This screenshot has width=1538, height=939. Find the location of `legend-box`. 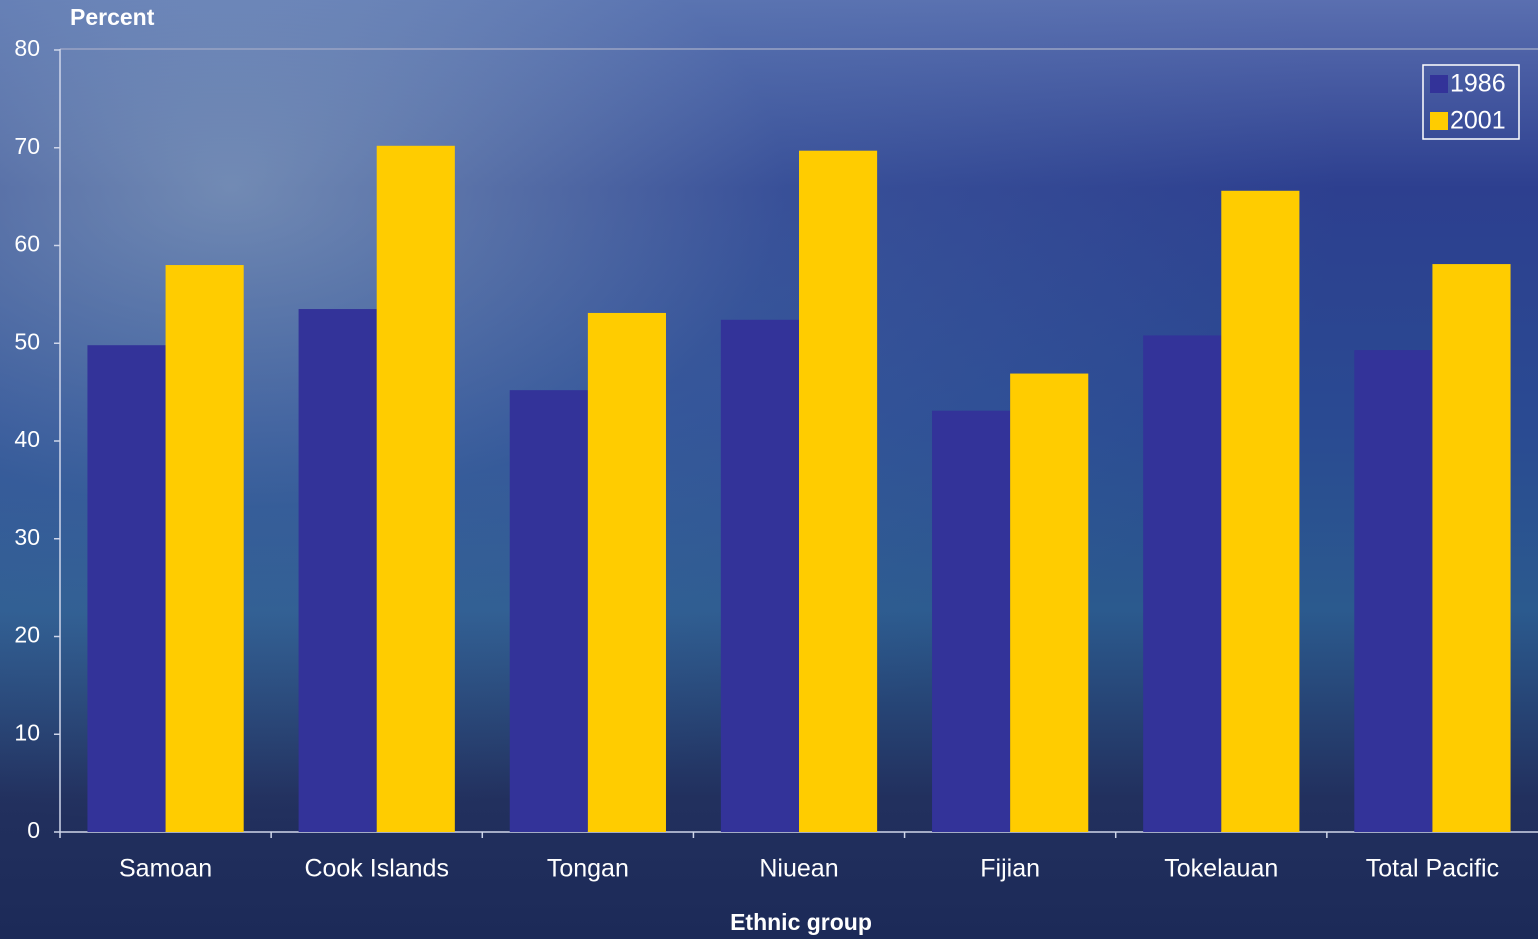

legend-box is located at coordinates (1471, 102).